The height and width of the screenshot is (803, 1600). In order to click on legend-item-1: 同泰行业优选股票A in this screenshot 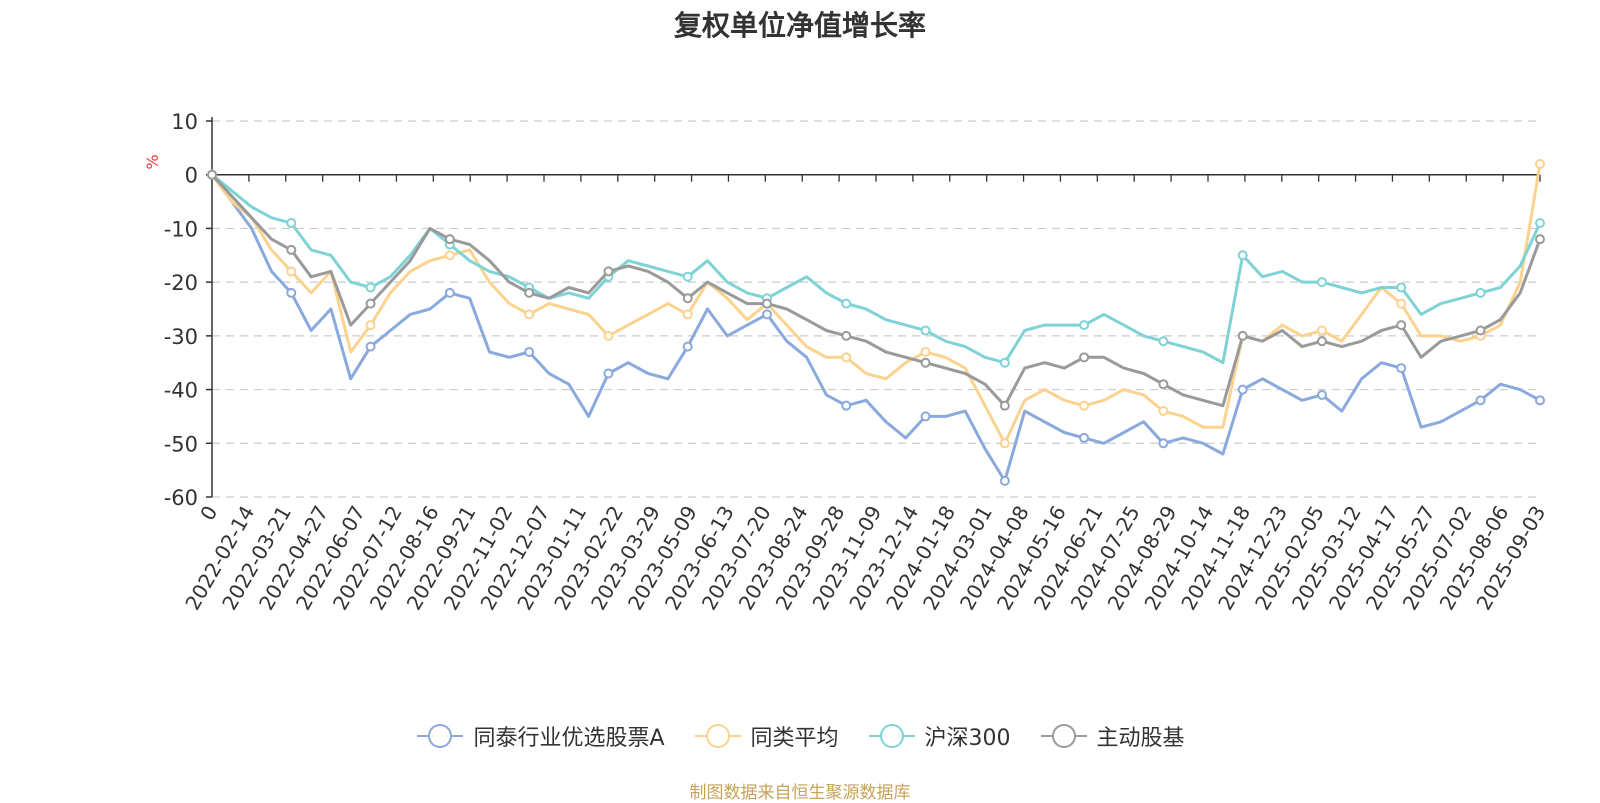, I will do `click(540, 736)`.